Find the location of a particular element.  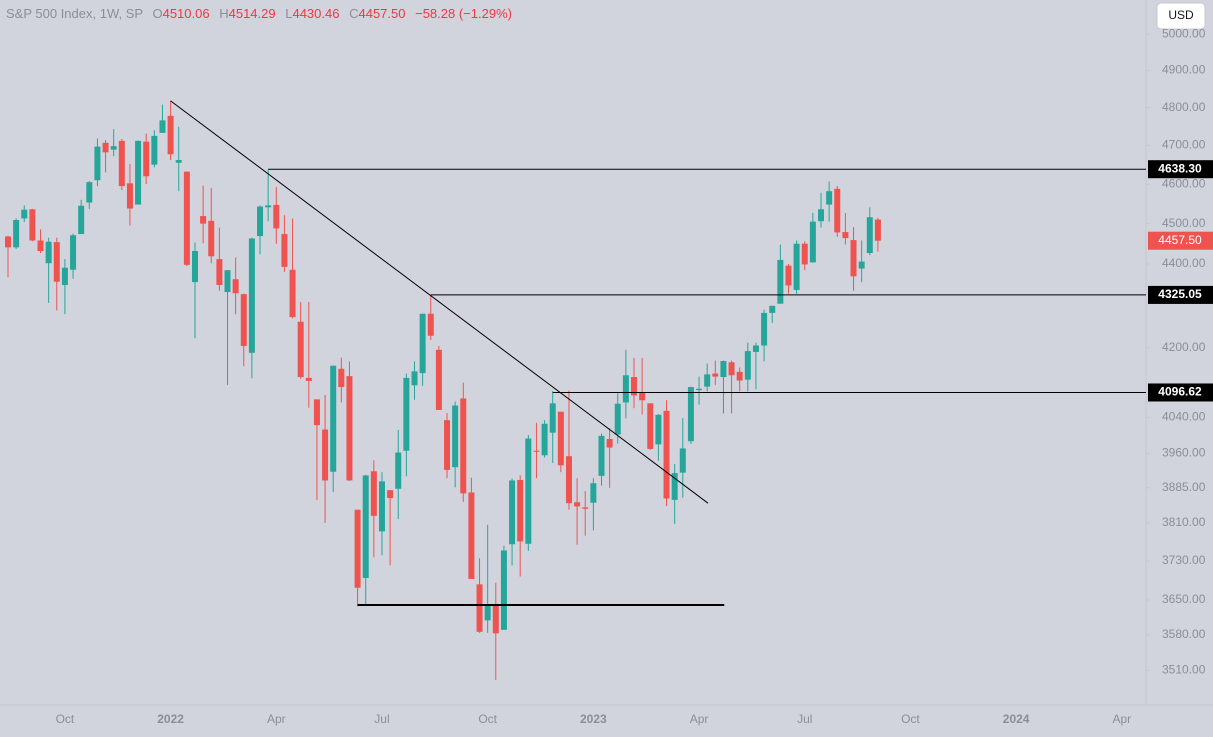

y-tick-label: 3510.00 is located at coordinates (1184, 670).